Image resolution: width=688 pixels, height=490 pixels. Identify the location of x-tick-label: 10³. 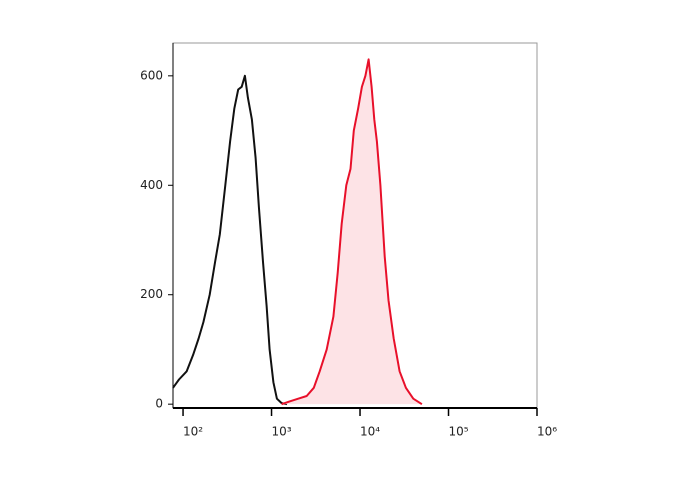
(281, 432).